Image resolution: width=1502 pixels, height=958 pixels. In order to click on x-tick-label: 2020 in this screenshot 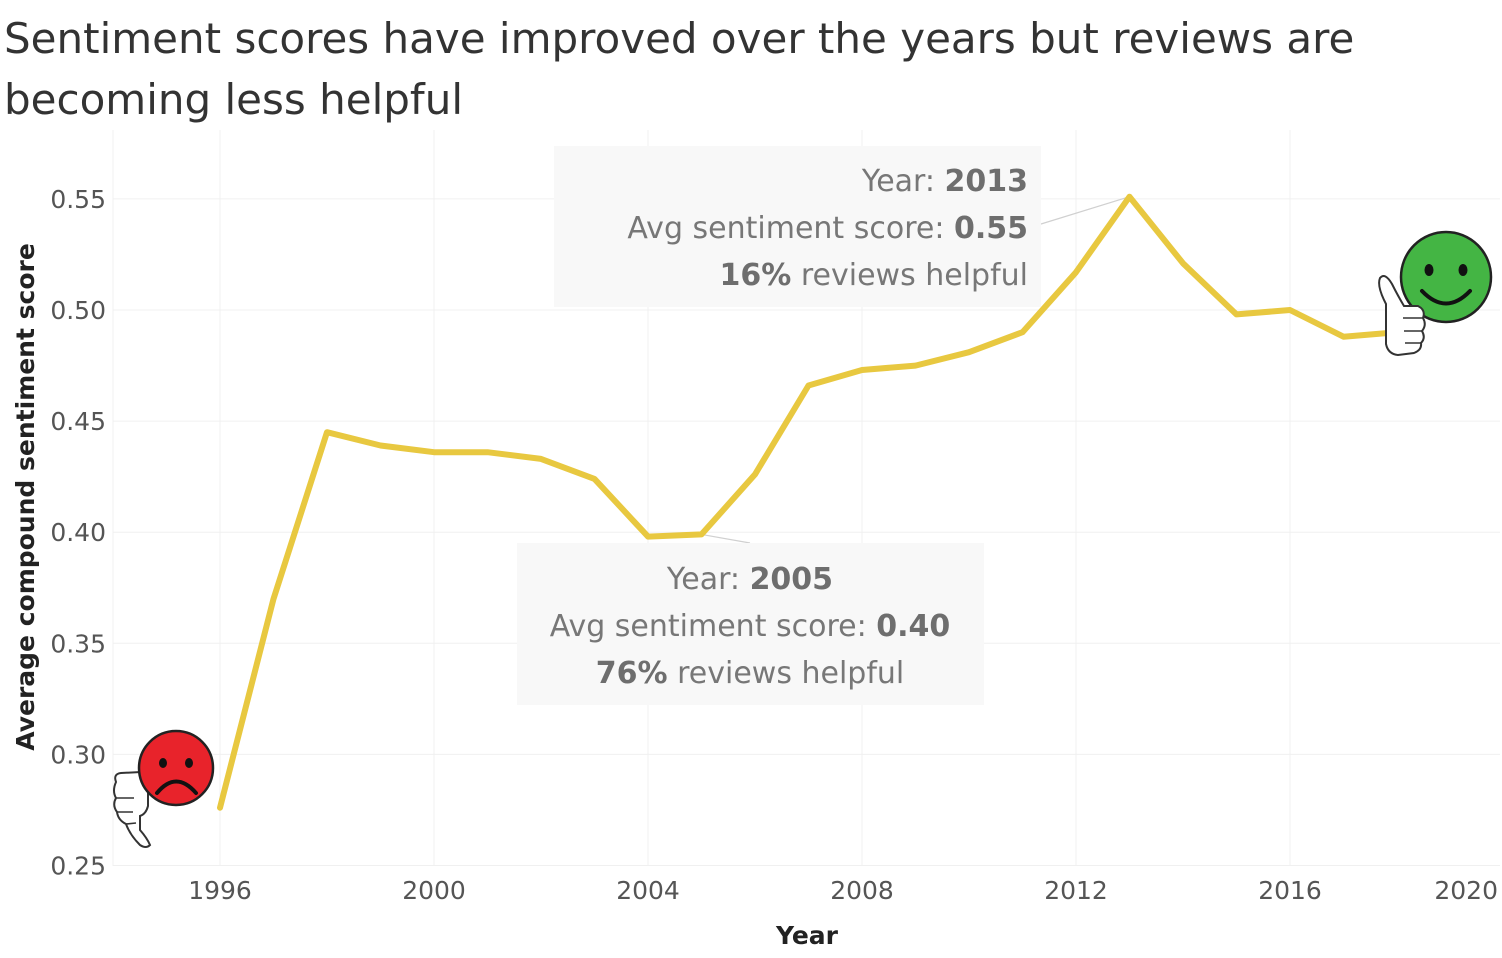, I will do `click(1466, 890)`.